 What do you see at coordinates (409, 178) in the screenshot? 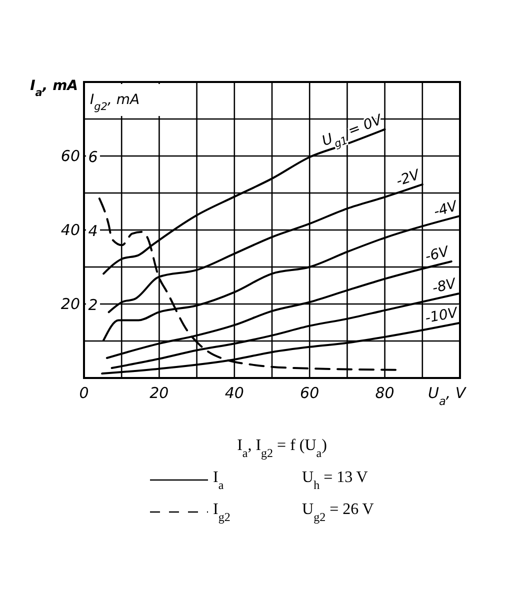
I see `text: -2V` at bounding box center [409, 178].